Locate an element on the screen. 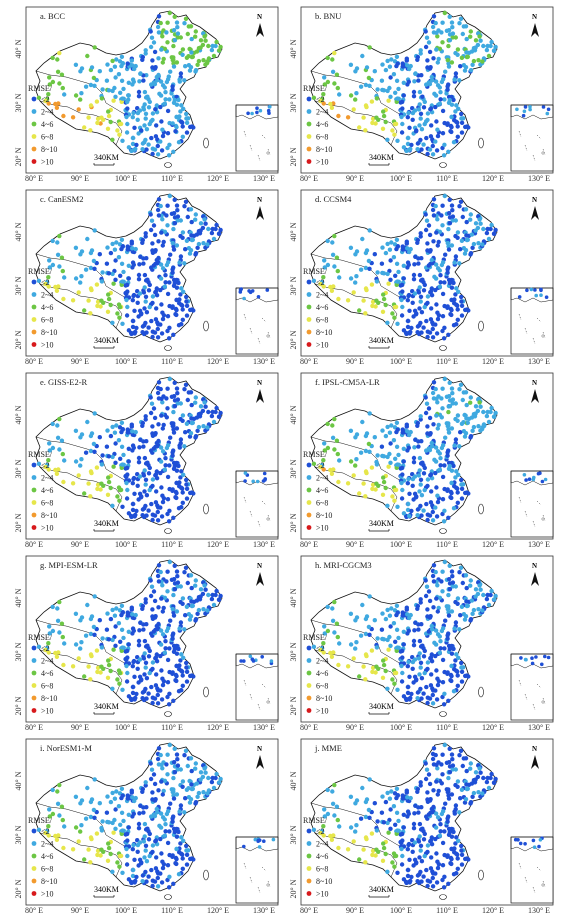 The height and width of the screenshot is (923, 564). scale-bar: 340KM is located at coordinates (106, 525).